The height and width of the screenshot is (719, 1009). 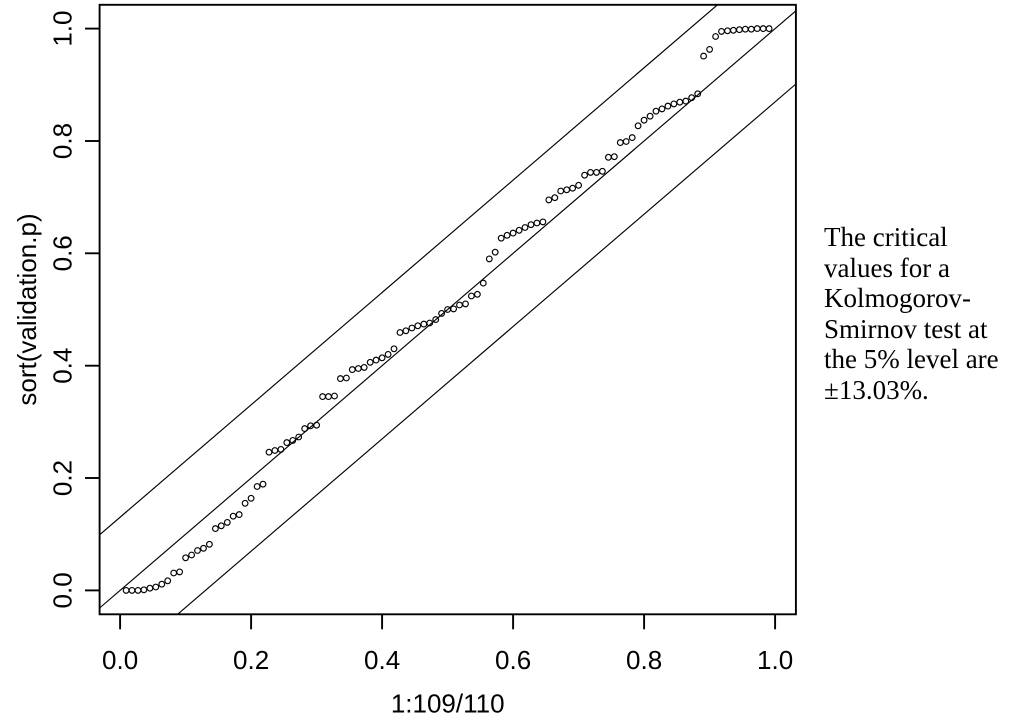 What do you see at coordinates (448, 704) in the screenshot?
I see `svg-text: 1:109/110` at bounding box center [448, 704].